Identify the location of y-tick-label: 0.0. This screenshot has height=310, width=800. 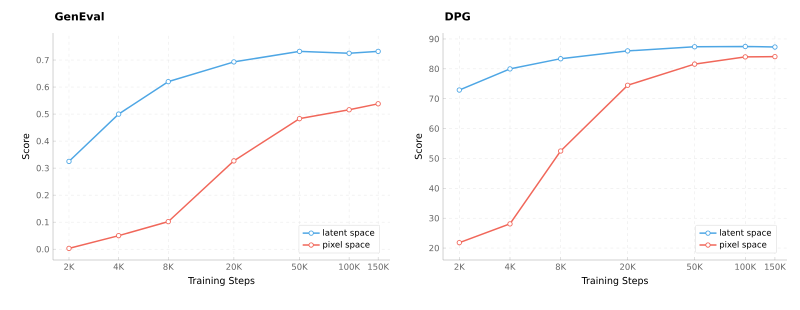
(42, 249).